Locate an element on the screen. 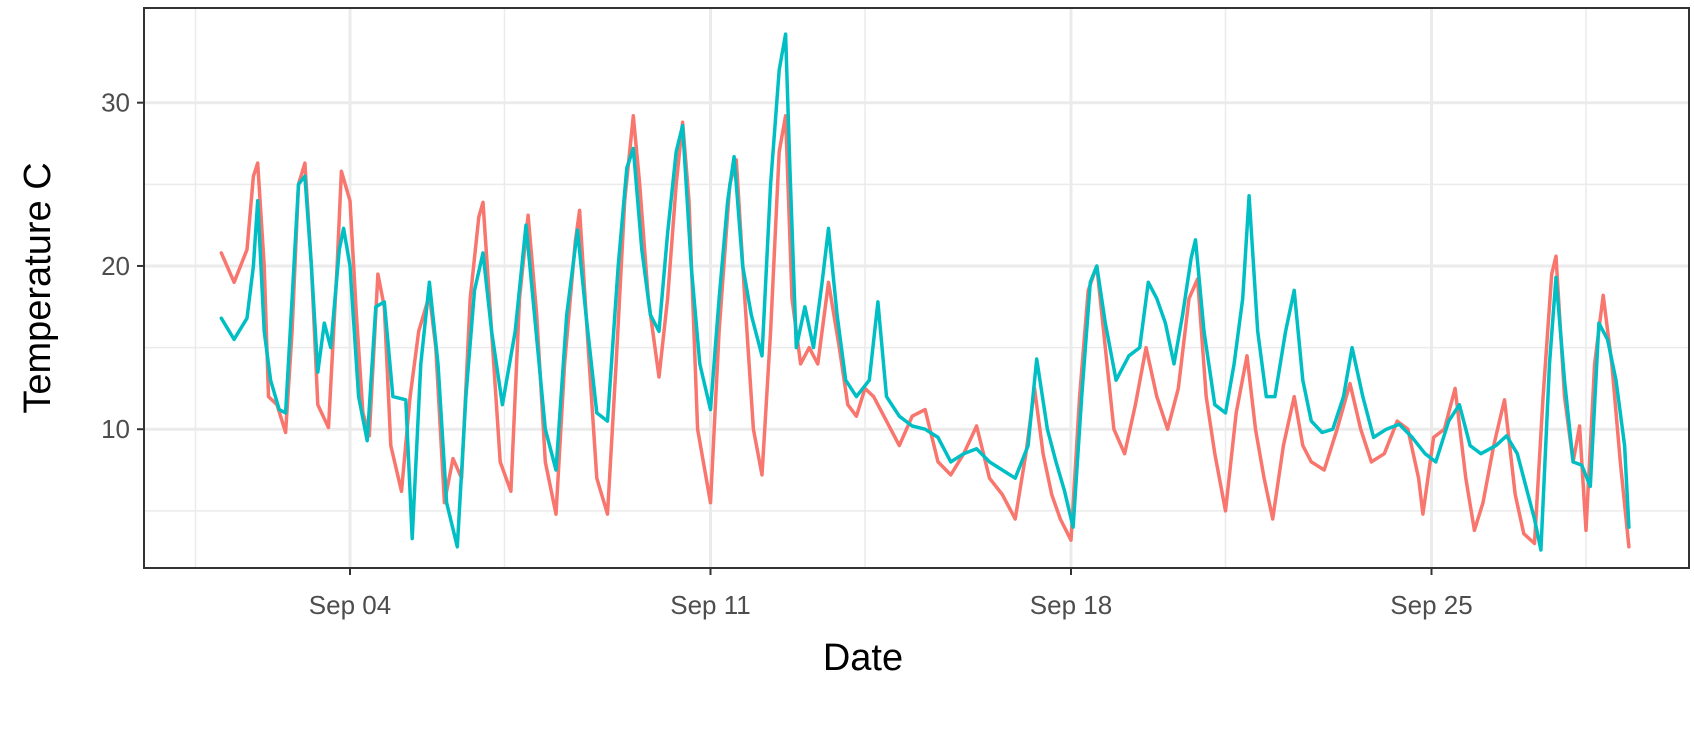 This screenshot has height=730, width=1694. x-tick-label: Sep 04 is located at coordinates (350, 605).